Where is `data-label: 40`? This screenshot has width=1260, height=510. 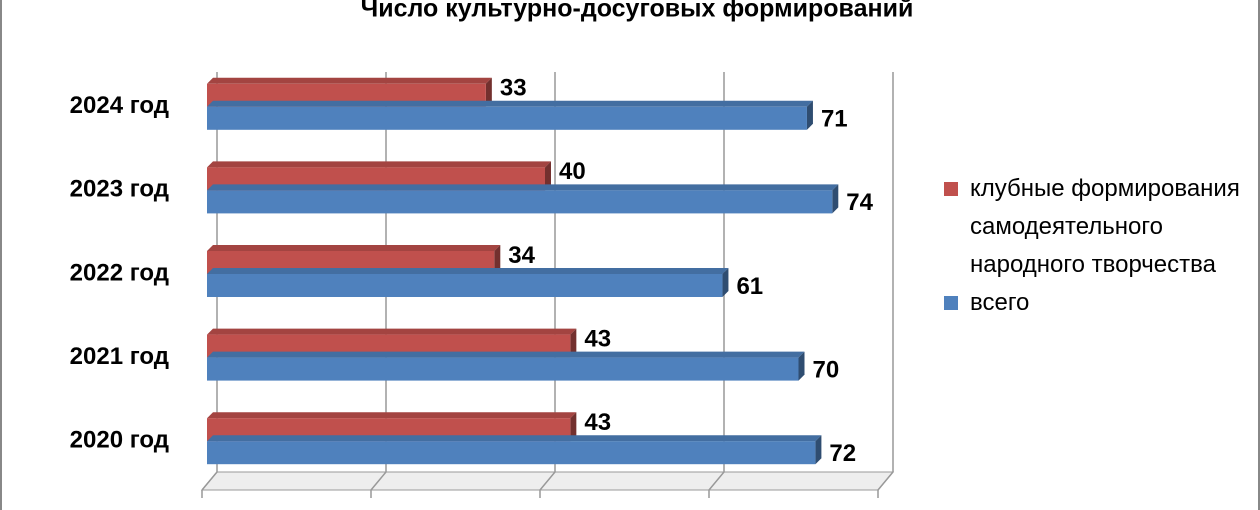
data-label: 40 is located at coordinates (572, 171).